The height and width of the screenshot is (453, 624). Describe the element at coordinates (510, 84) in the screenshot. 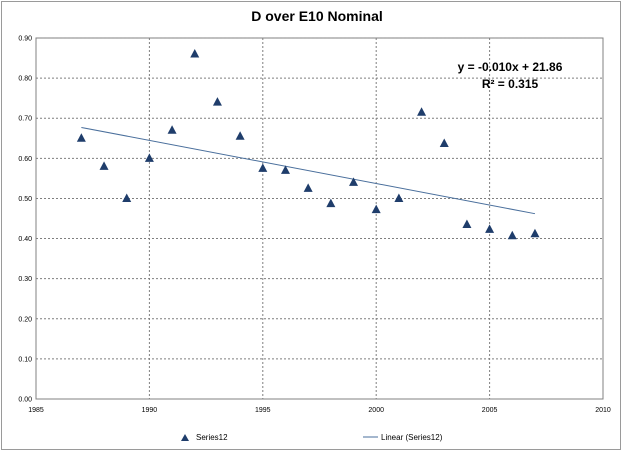

I see `trendline-r-squared: R² = 0.315` at that location.